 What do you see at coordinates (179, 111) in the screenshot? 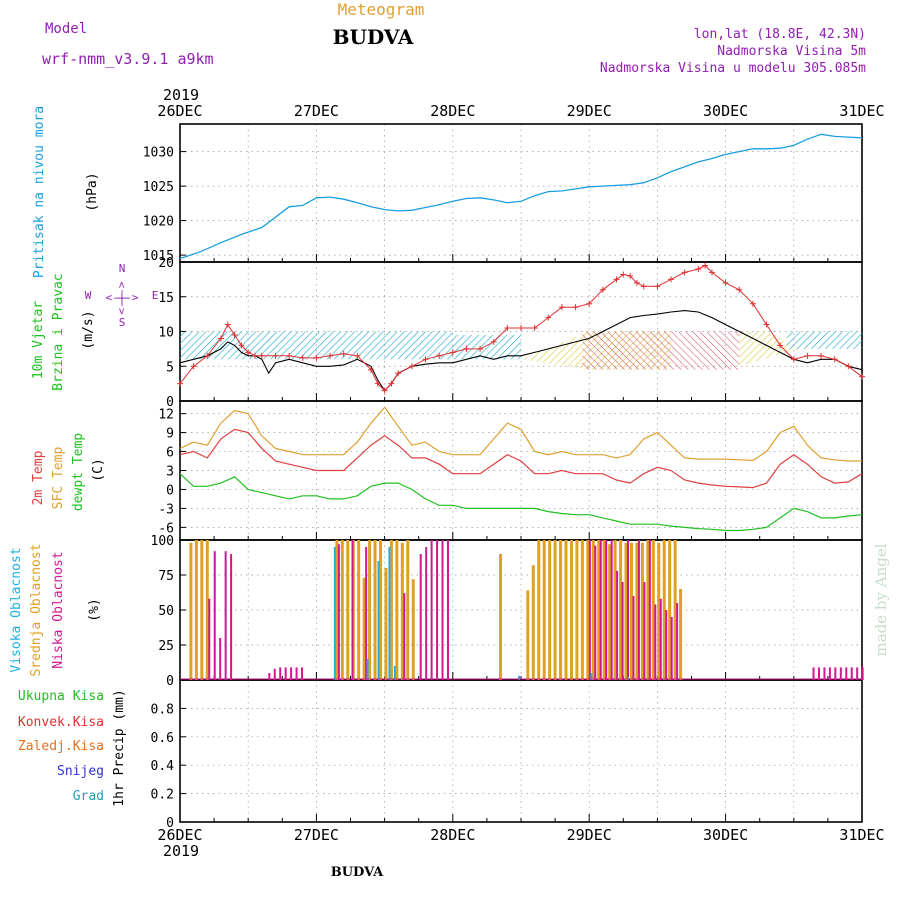
I see `date-tick-label-top: 26DEC` at bounding box center [179, 111].